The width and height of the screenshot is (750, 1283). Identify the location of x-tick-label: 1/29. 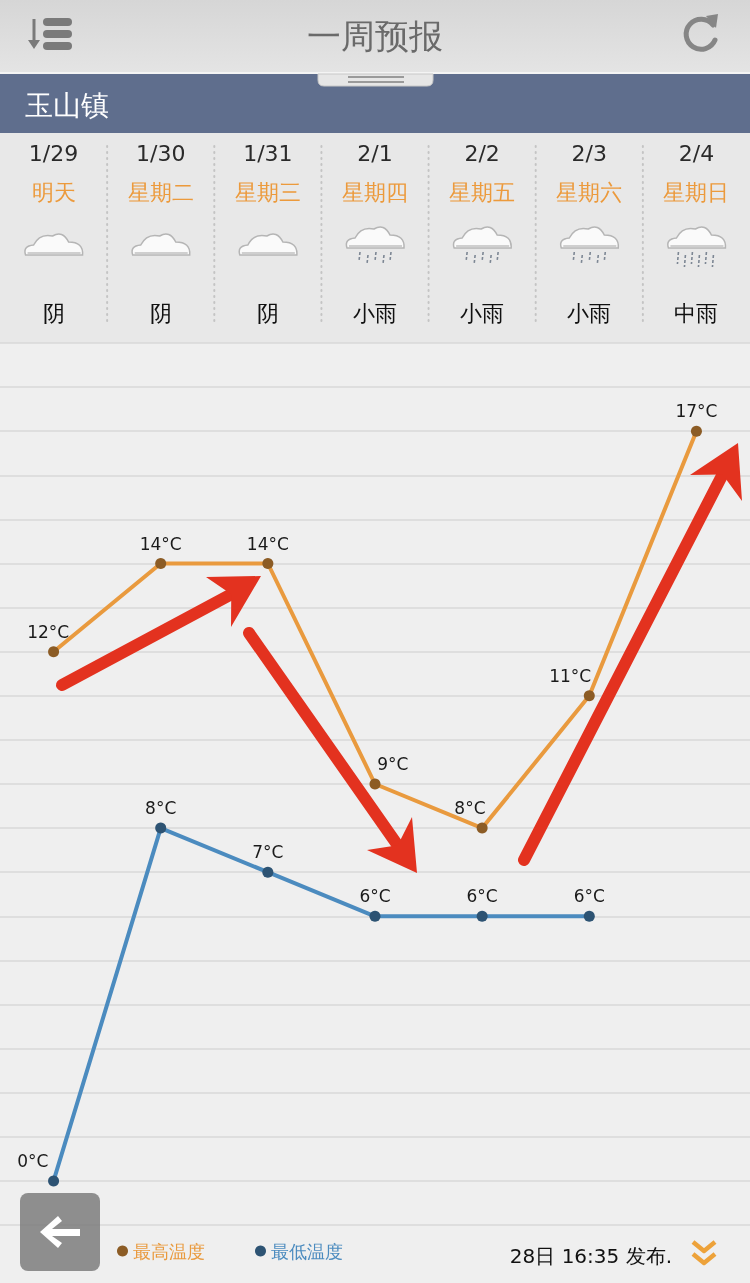
(53, 153).